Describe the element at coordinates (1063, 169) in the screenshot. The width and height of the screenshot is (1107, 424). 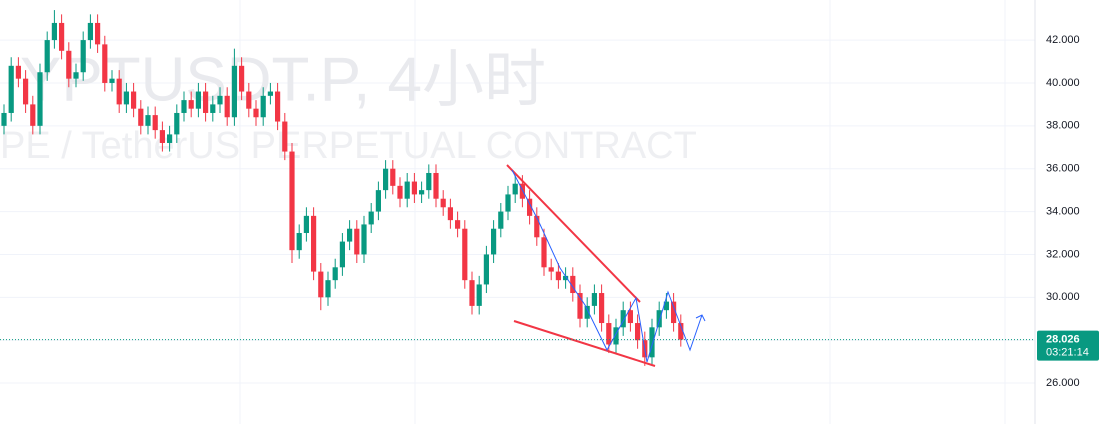
I see `y-tick-label: 36.000` at that location.